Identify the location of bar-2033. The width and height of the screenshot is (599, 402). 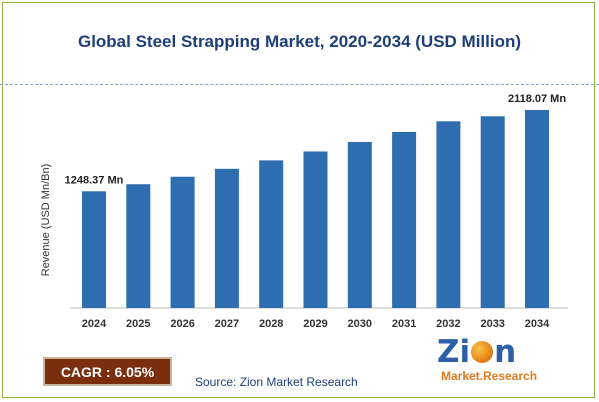
(492, 212).